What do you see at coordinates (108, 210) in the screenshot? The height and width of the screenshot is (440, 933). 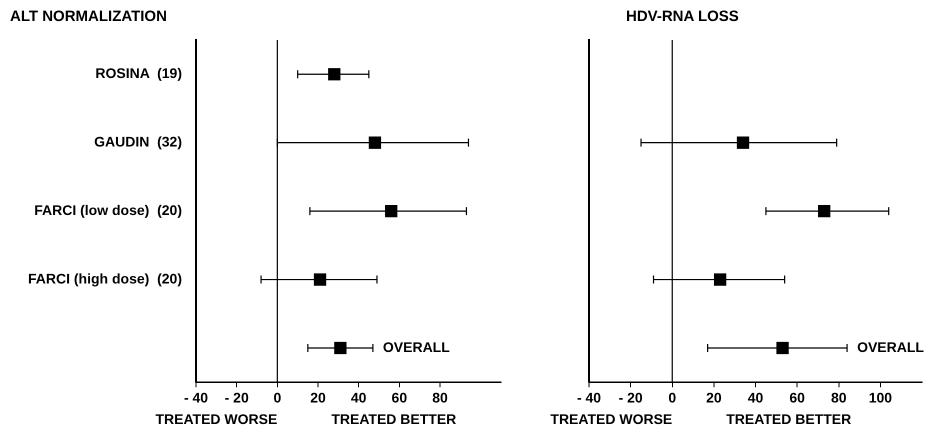 I see `y-tick-label: FARCI (low dose) (20)` at bounding box center [108, 210].